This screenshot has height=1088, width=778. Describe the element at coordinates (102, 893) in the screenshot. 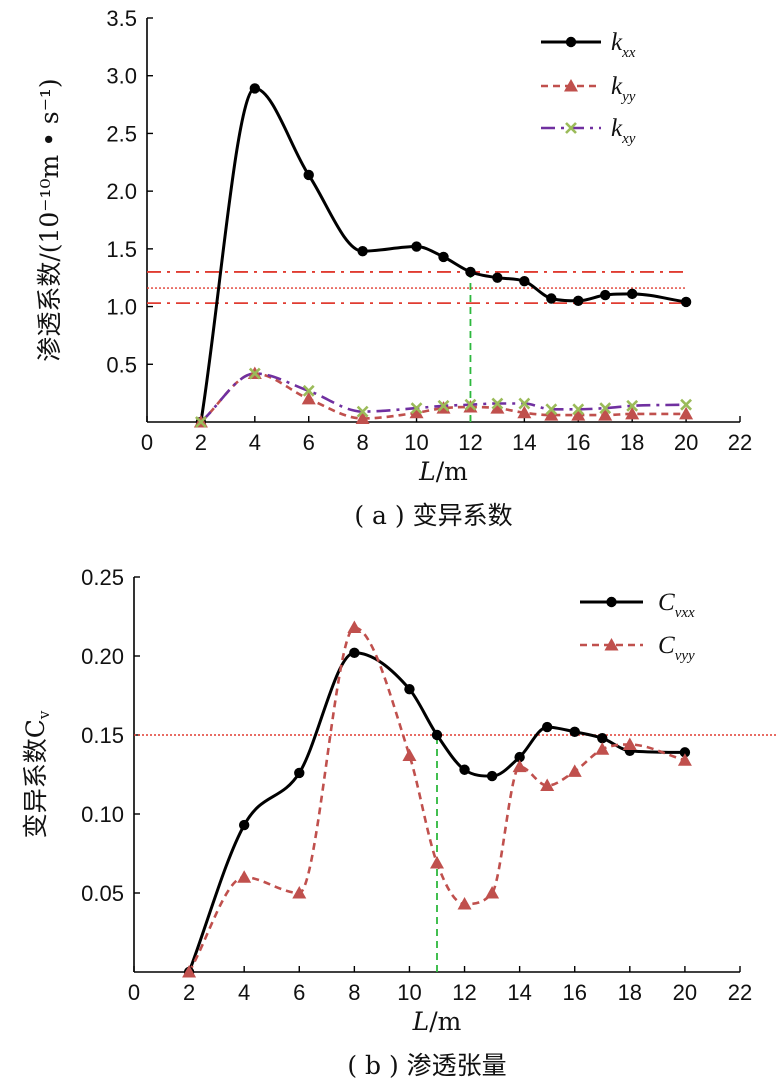

I see `y-tick-label: 0.05` at that location.